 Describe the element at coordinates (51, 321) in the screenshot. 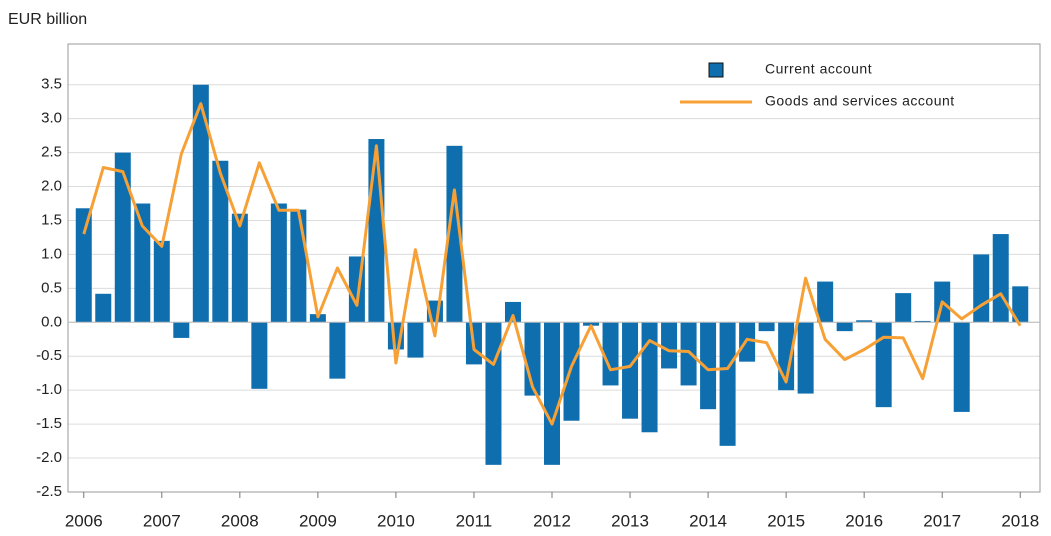

I see `y-tick-label: 0.0` at that location.